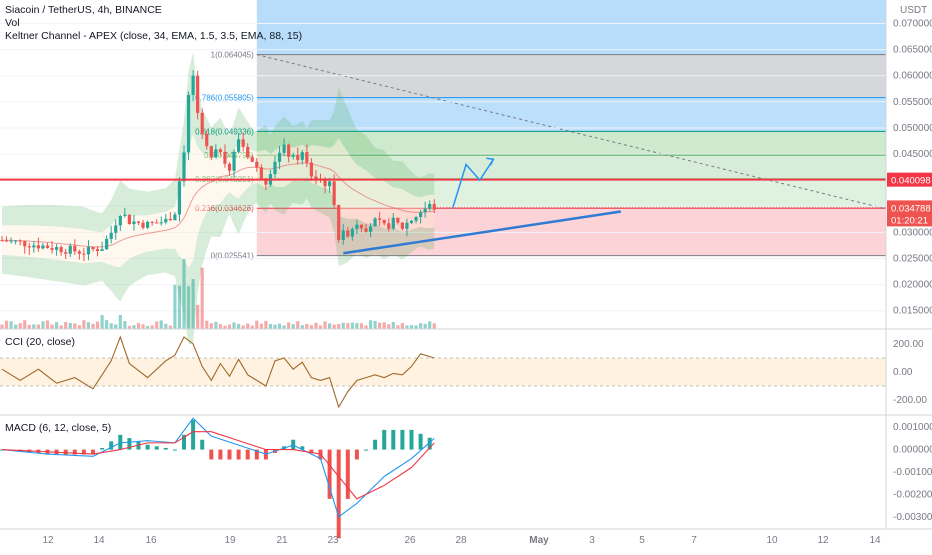 This screenshot has height=555, width=932. What do you see at coordinates (218, 465) in the screenshot?
I see `macd-signal-line` at bounding box center [218, 465].